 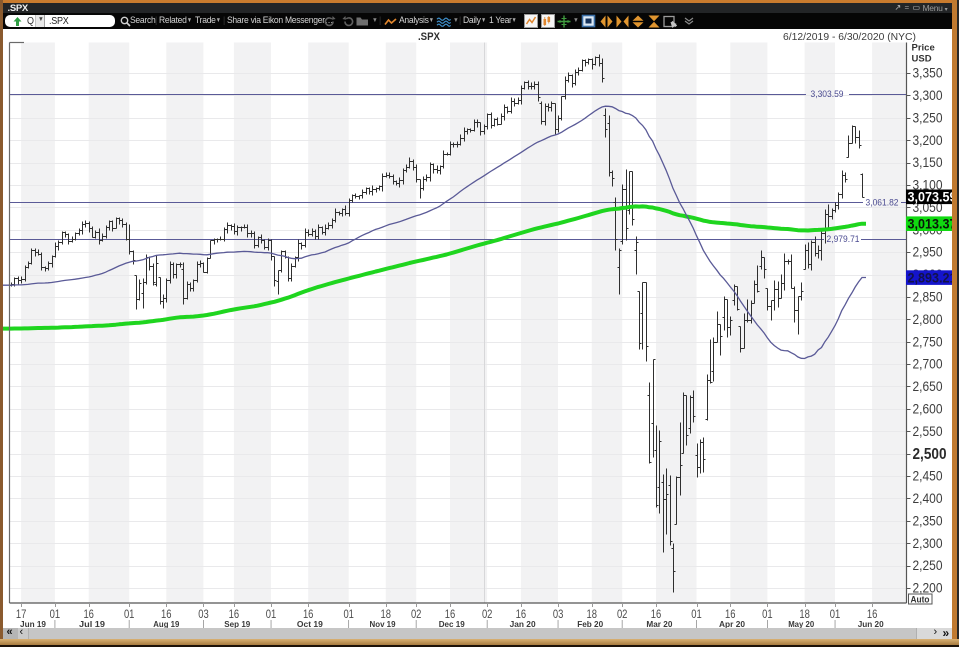 What do you see at coordinates (237, 623) in the screenshot?
I see `svg-text: Sep 19` at bounding box center [237, 623].